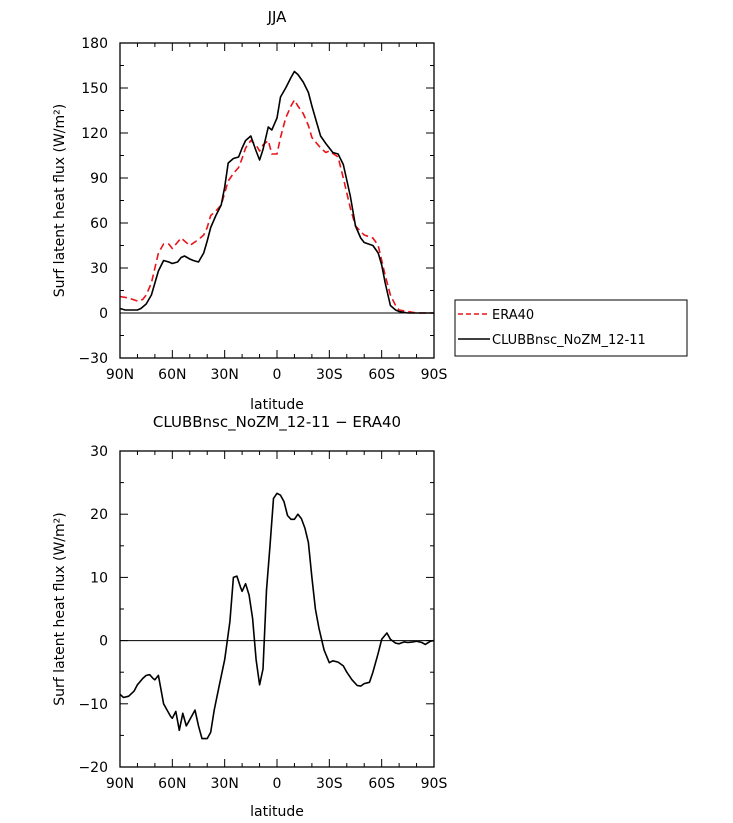 This screenshot has height=823, width=733. I want to click on top-x-tick-label: 90N, so click(120, 375).